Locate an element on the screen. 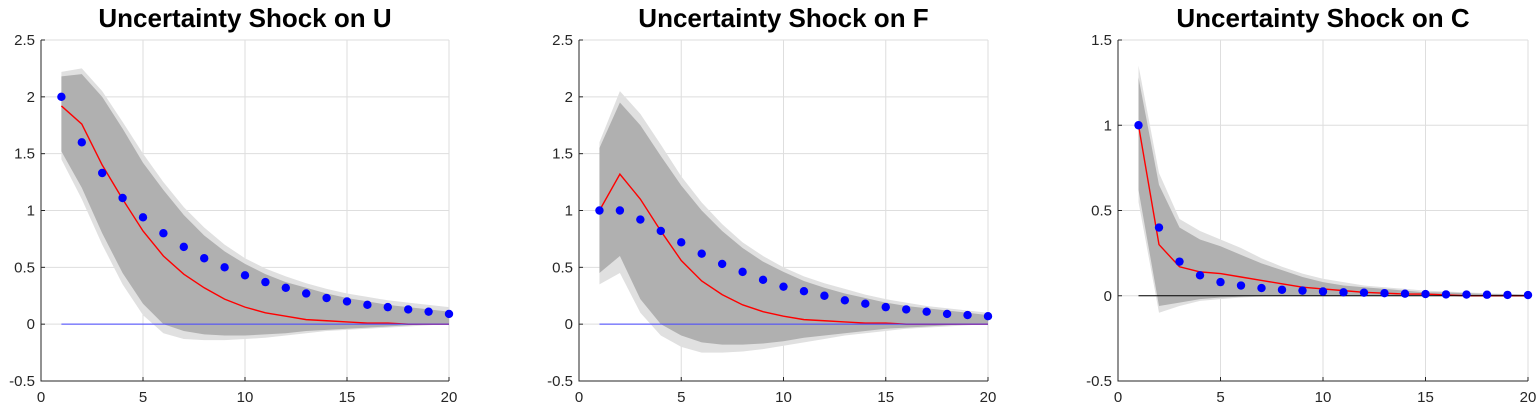 This screenshot has height=409, width=1539. median-line is located at coordinates (254, 215).